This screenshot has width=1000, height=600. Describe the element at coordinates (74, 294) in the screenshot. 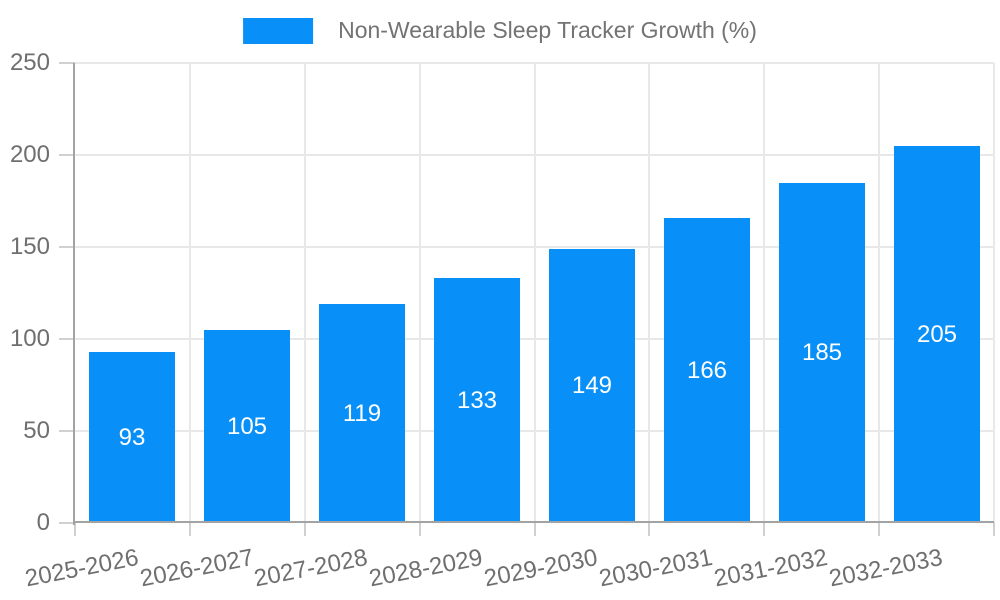

I see `y-axis` at that location.